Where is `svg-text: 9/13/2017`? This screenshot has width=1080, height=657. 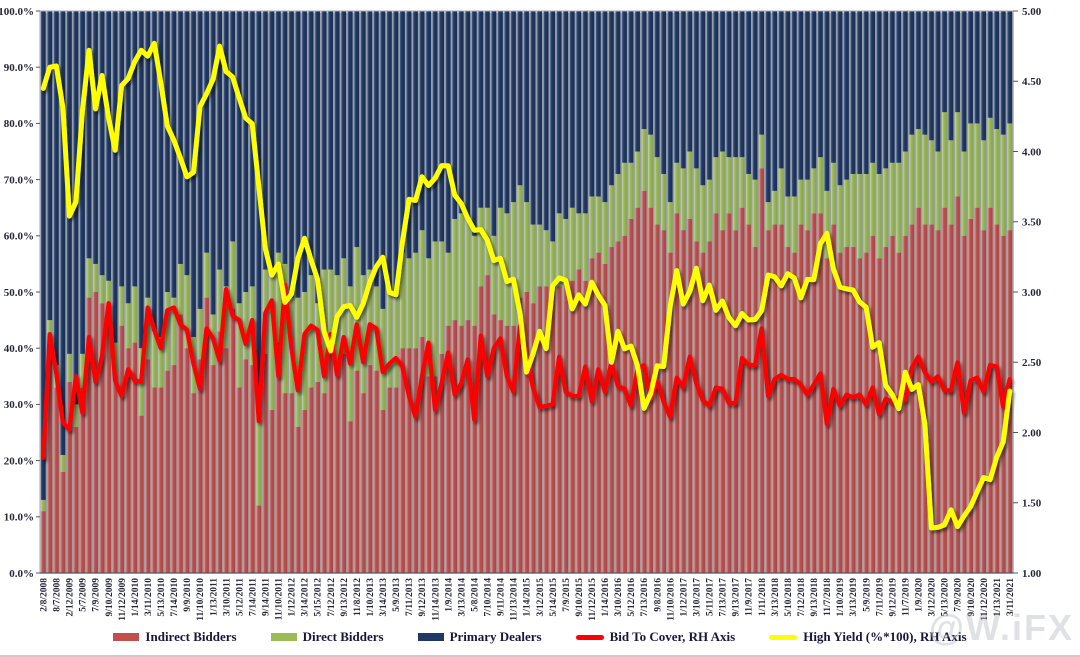
svg-text: 9/13/2017 is located at coordinates (737, 597).